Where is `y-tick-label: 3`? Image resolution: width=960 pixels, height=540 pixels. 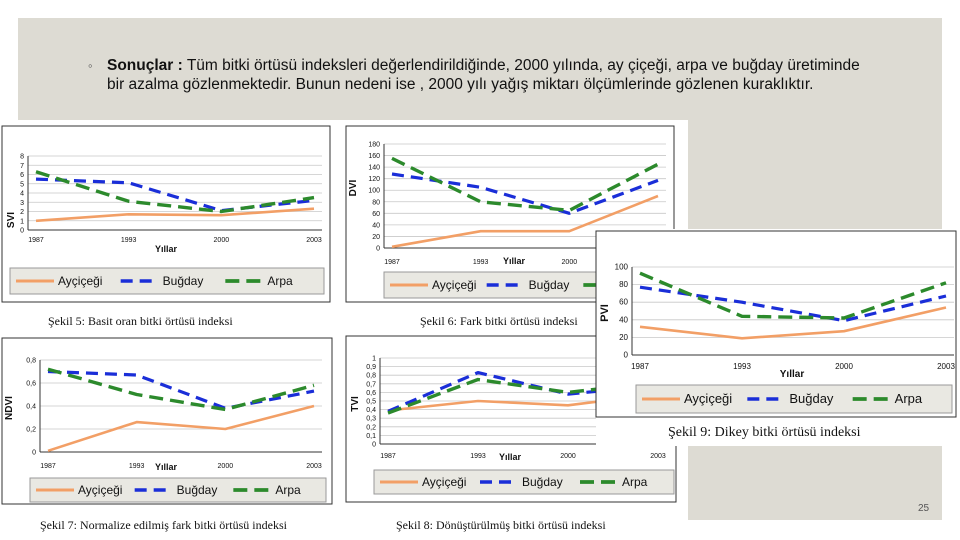 y-tick-label: 3 is located at coordinates (22, 203).